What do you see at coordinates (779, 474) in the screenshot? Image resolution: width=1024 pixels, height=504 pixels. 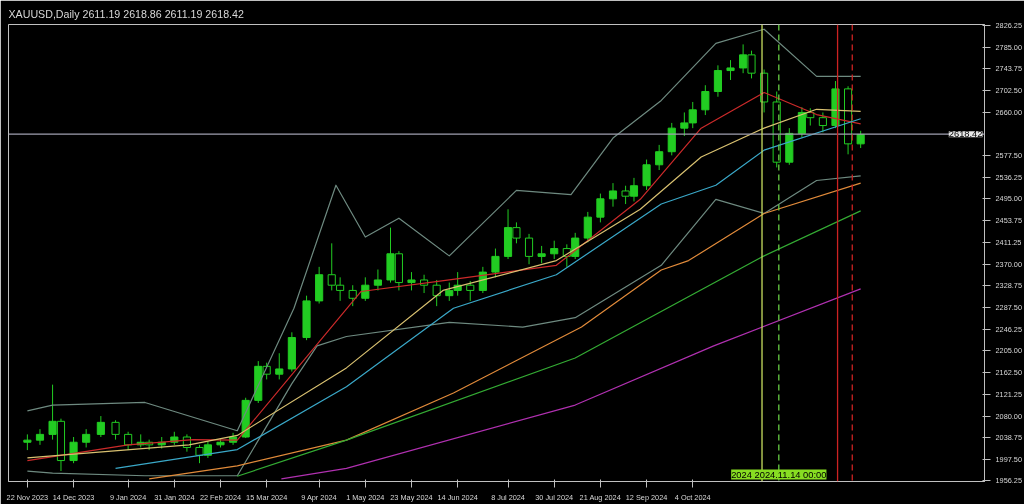 I see `ref-line-label: 2024 2024.11.14 00:00` at bounding box center [779, 474].